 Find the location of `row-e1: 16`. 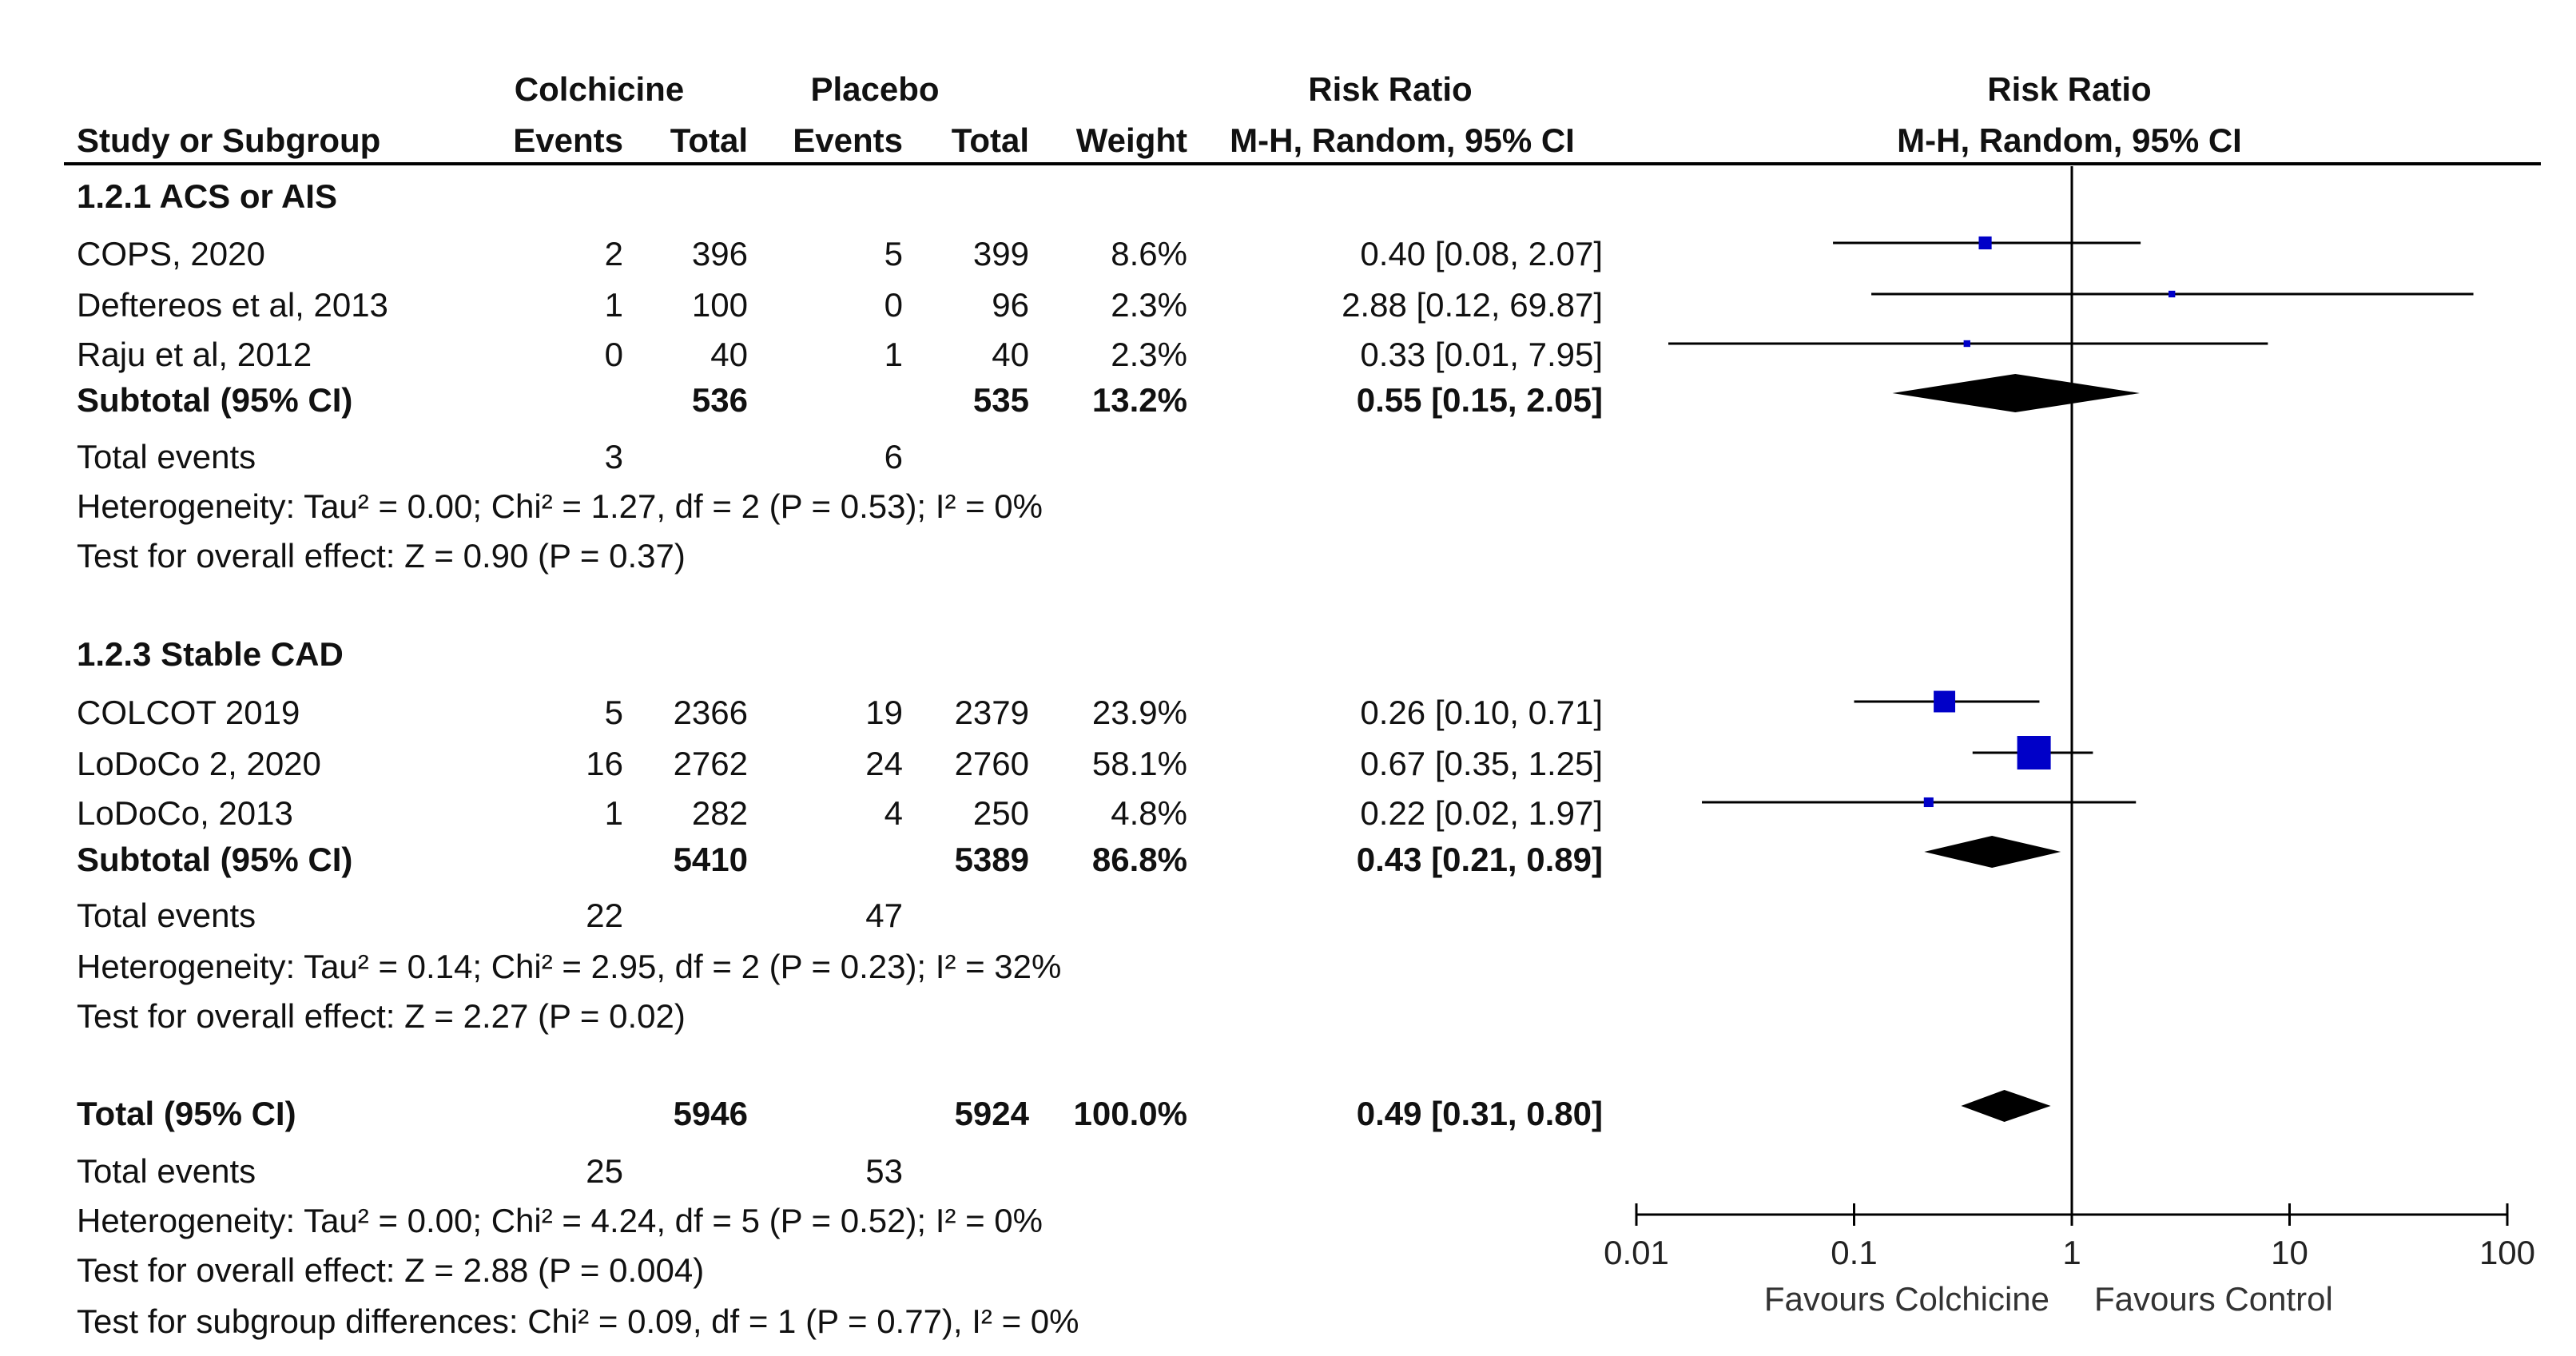

row-e1: 16 is located at coordinates (604, 763).